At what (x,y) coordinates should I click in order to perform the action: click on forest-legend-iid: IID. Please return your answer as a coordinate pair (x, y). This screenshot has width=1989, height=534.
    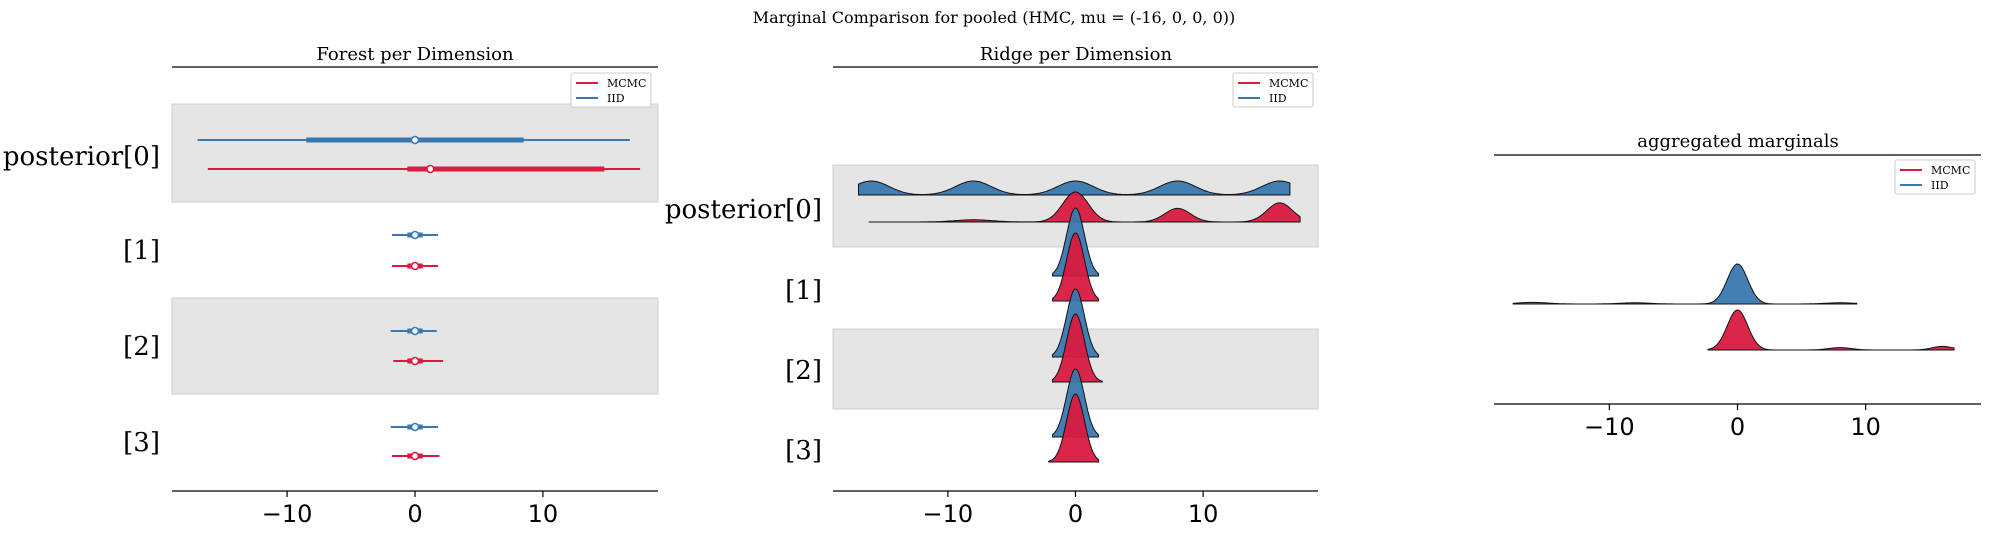
    Looking at the image, I should click on (616, 98).